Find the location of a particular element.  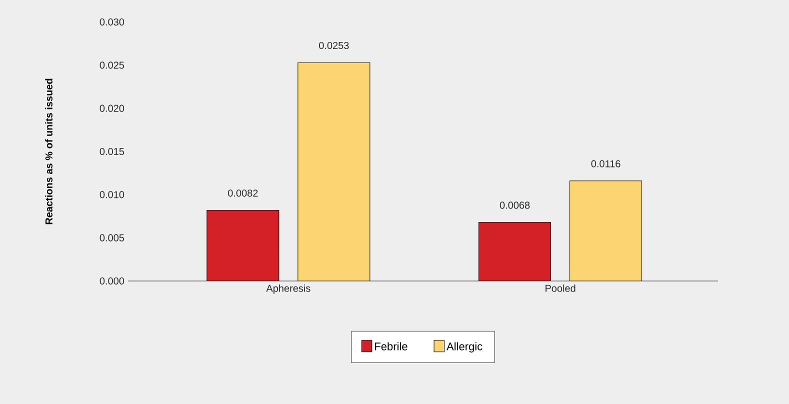

data-label: 0.0253 is located at coordinates (334, 46).